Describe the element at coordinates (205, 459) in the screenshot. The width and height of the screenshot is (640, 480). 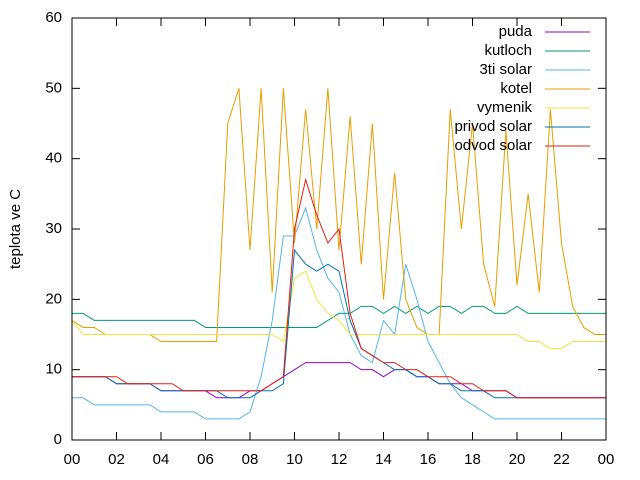
I see `x-tick-label: 06` at that location.